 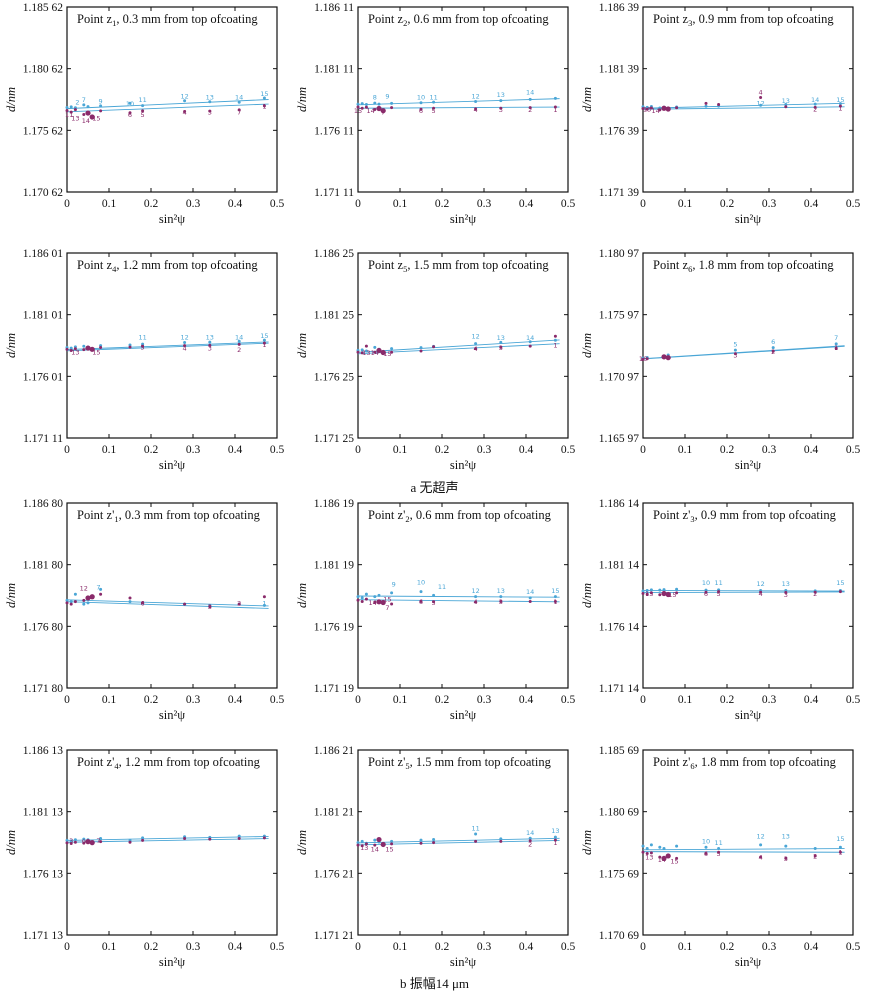 I want to click on point-label: 10, so click(x=130, y=104).